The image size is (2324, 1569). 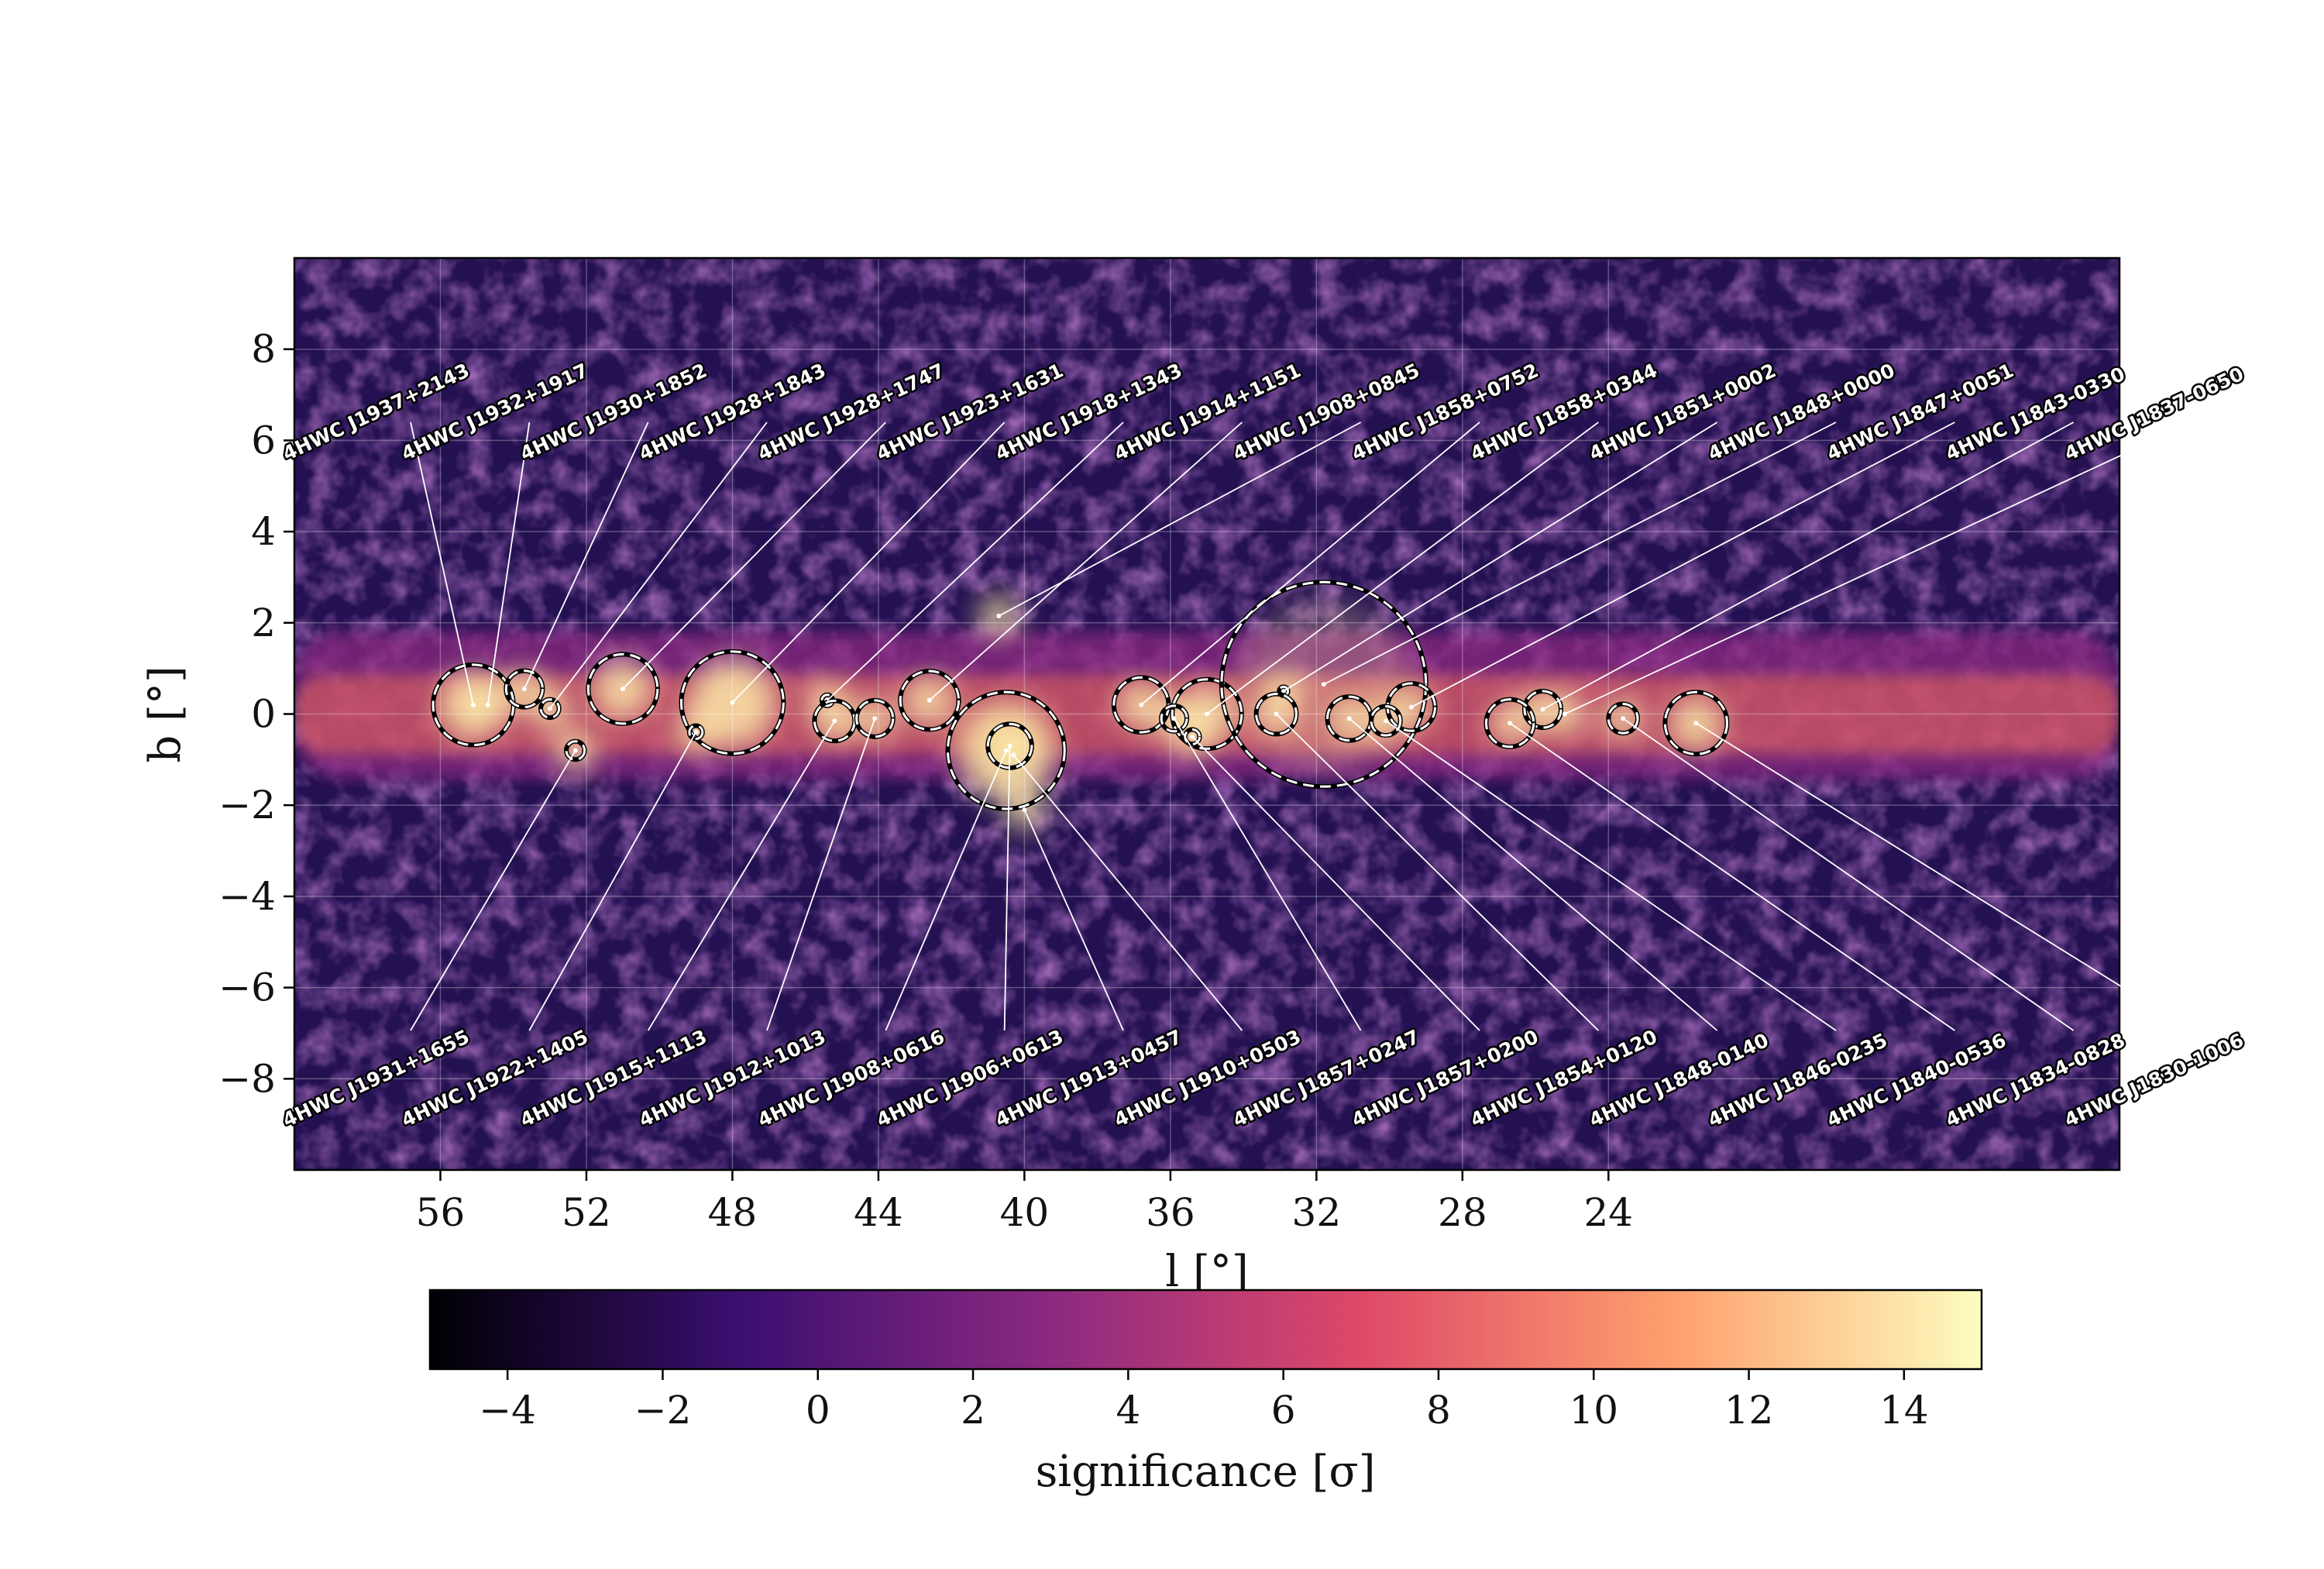 I want to click on x-tick-label: 56, so click(x=441, y=1213).